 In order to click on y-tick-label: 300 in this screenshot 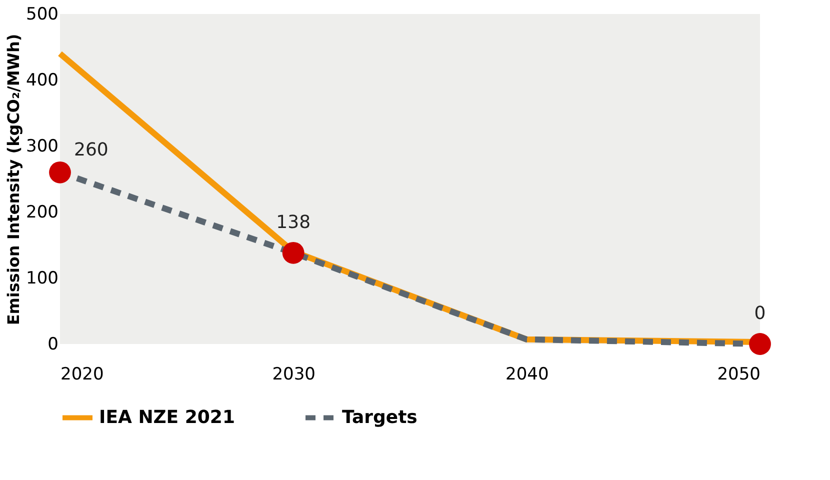, I will do `click(42, 146)`.